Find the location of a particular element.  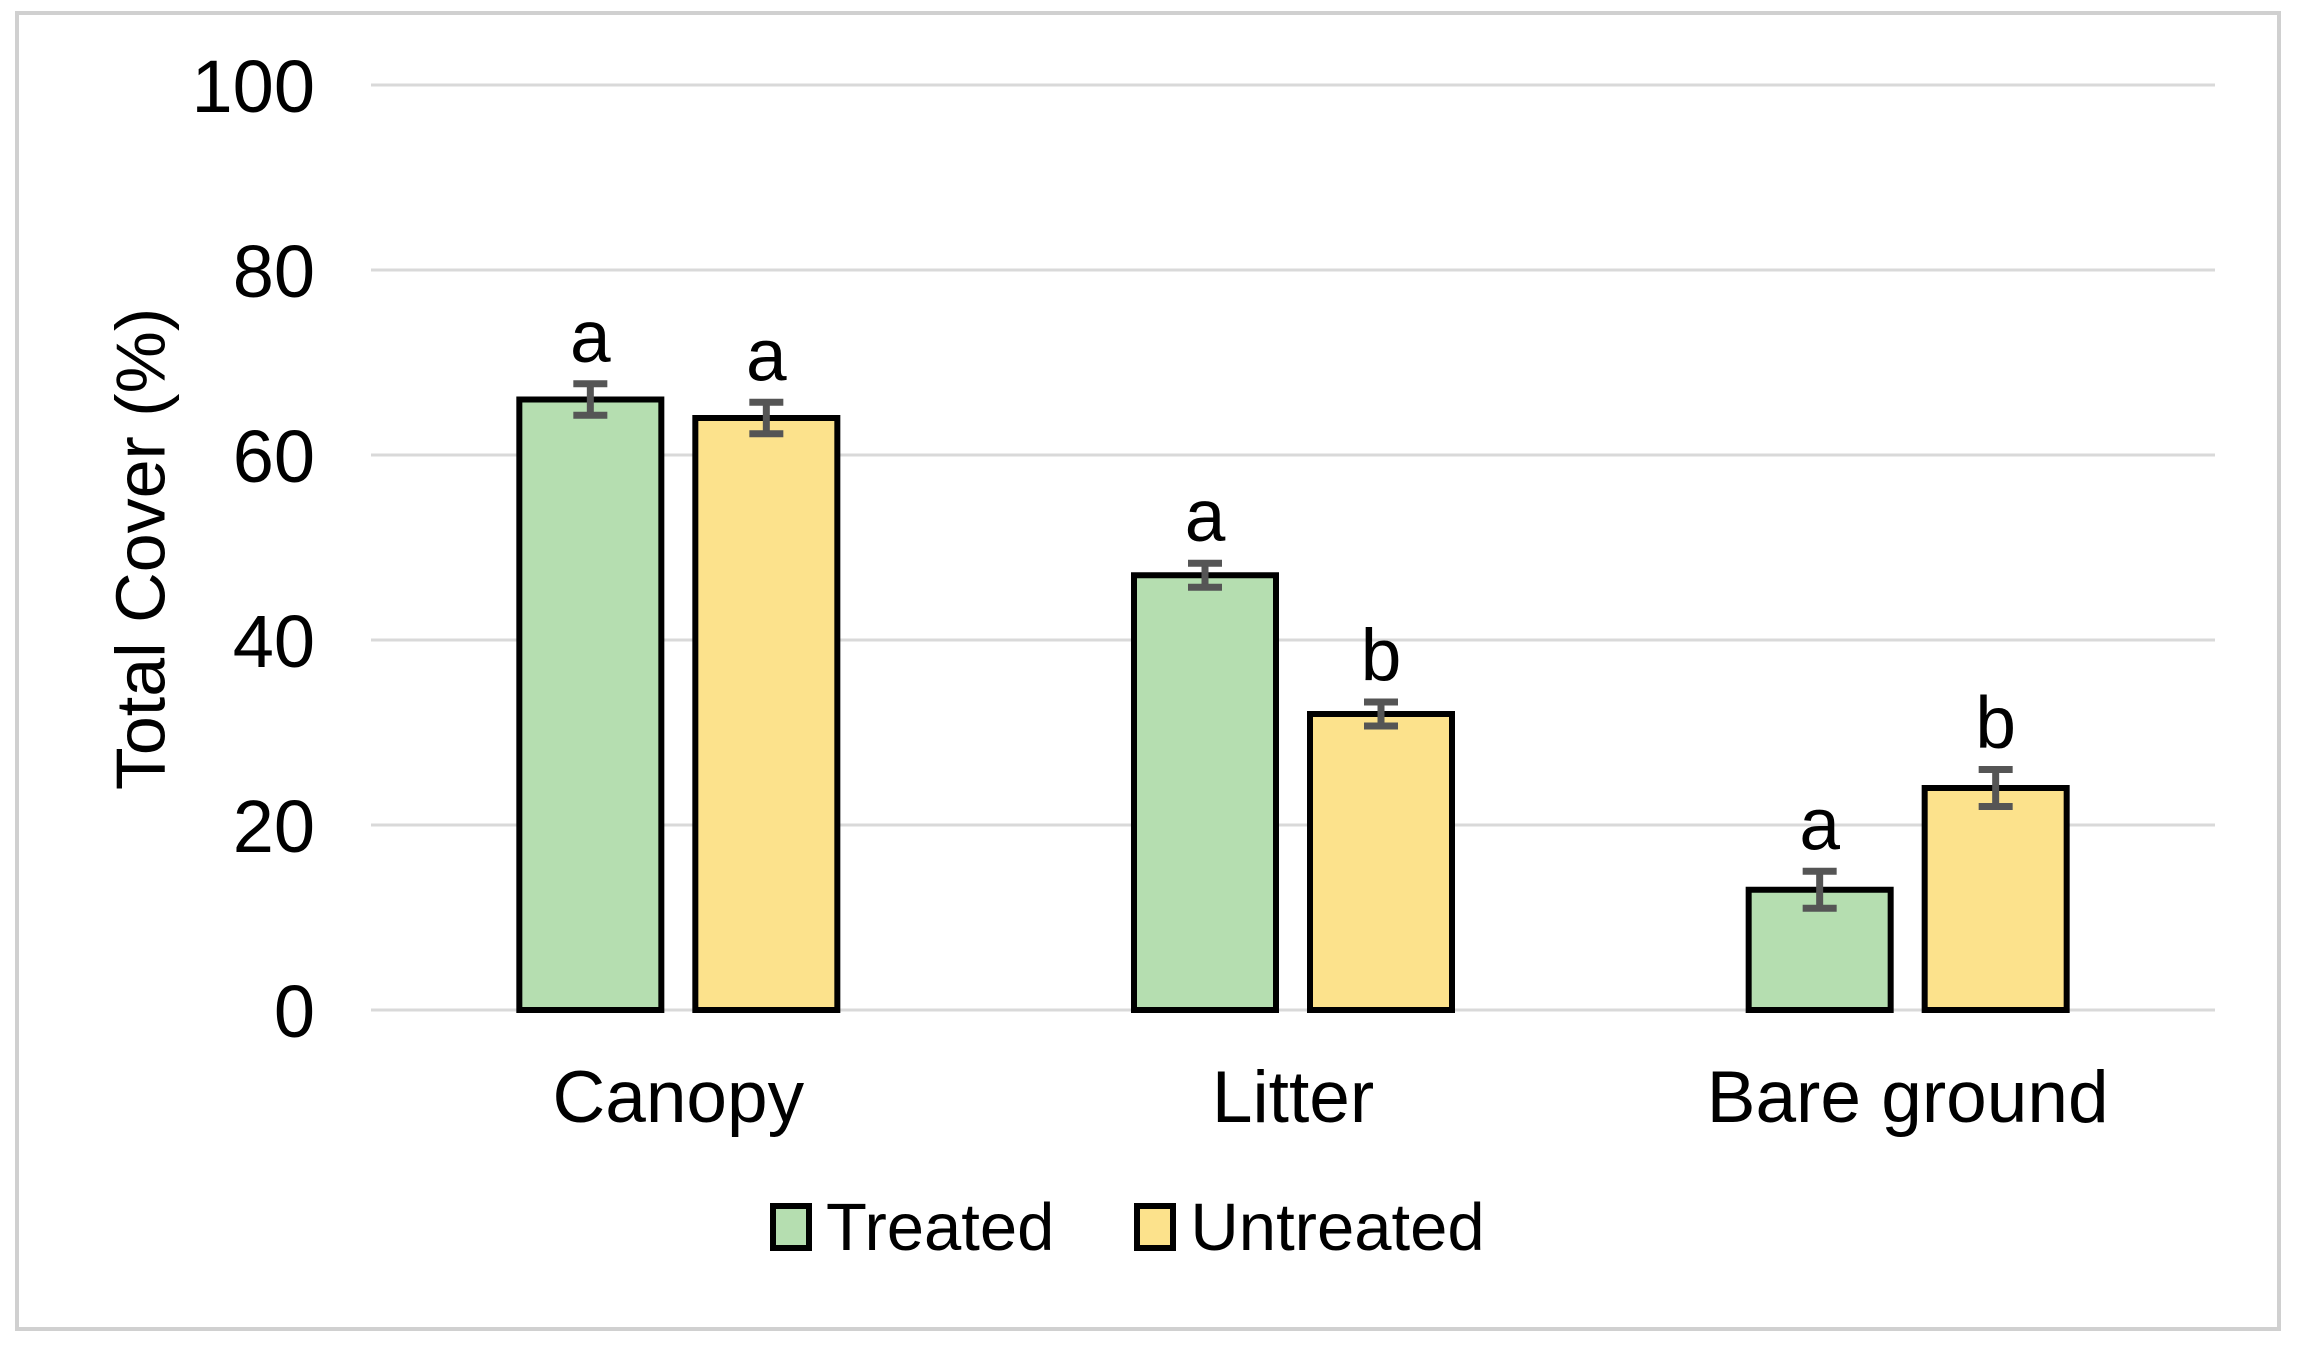

bar-bare-ground-untreated is located at coordinates (1995, 899).